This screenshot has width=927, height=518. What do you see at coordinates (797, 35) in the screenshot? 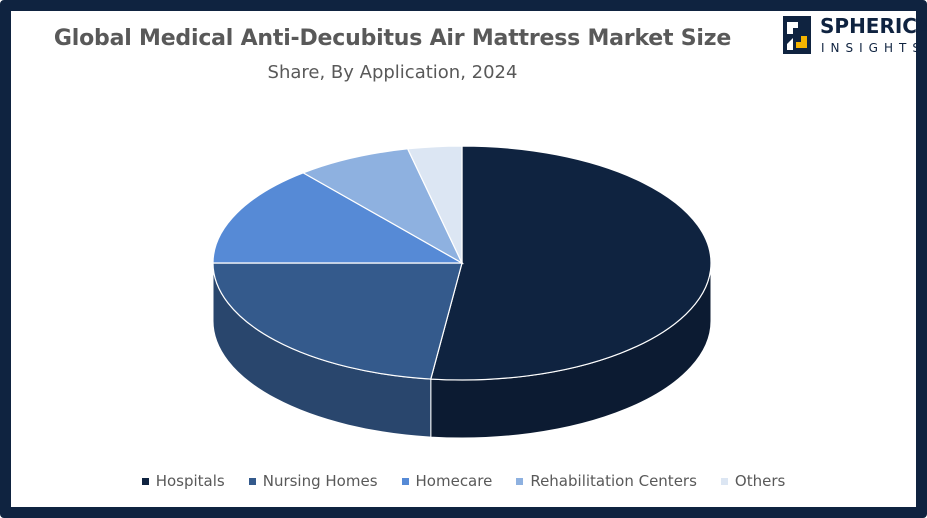
I see `logo-mark-icon` at bounding box center [797, 35].